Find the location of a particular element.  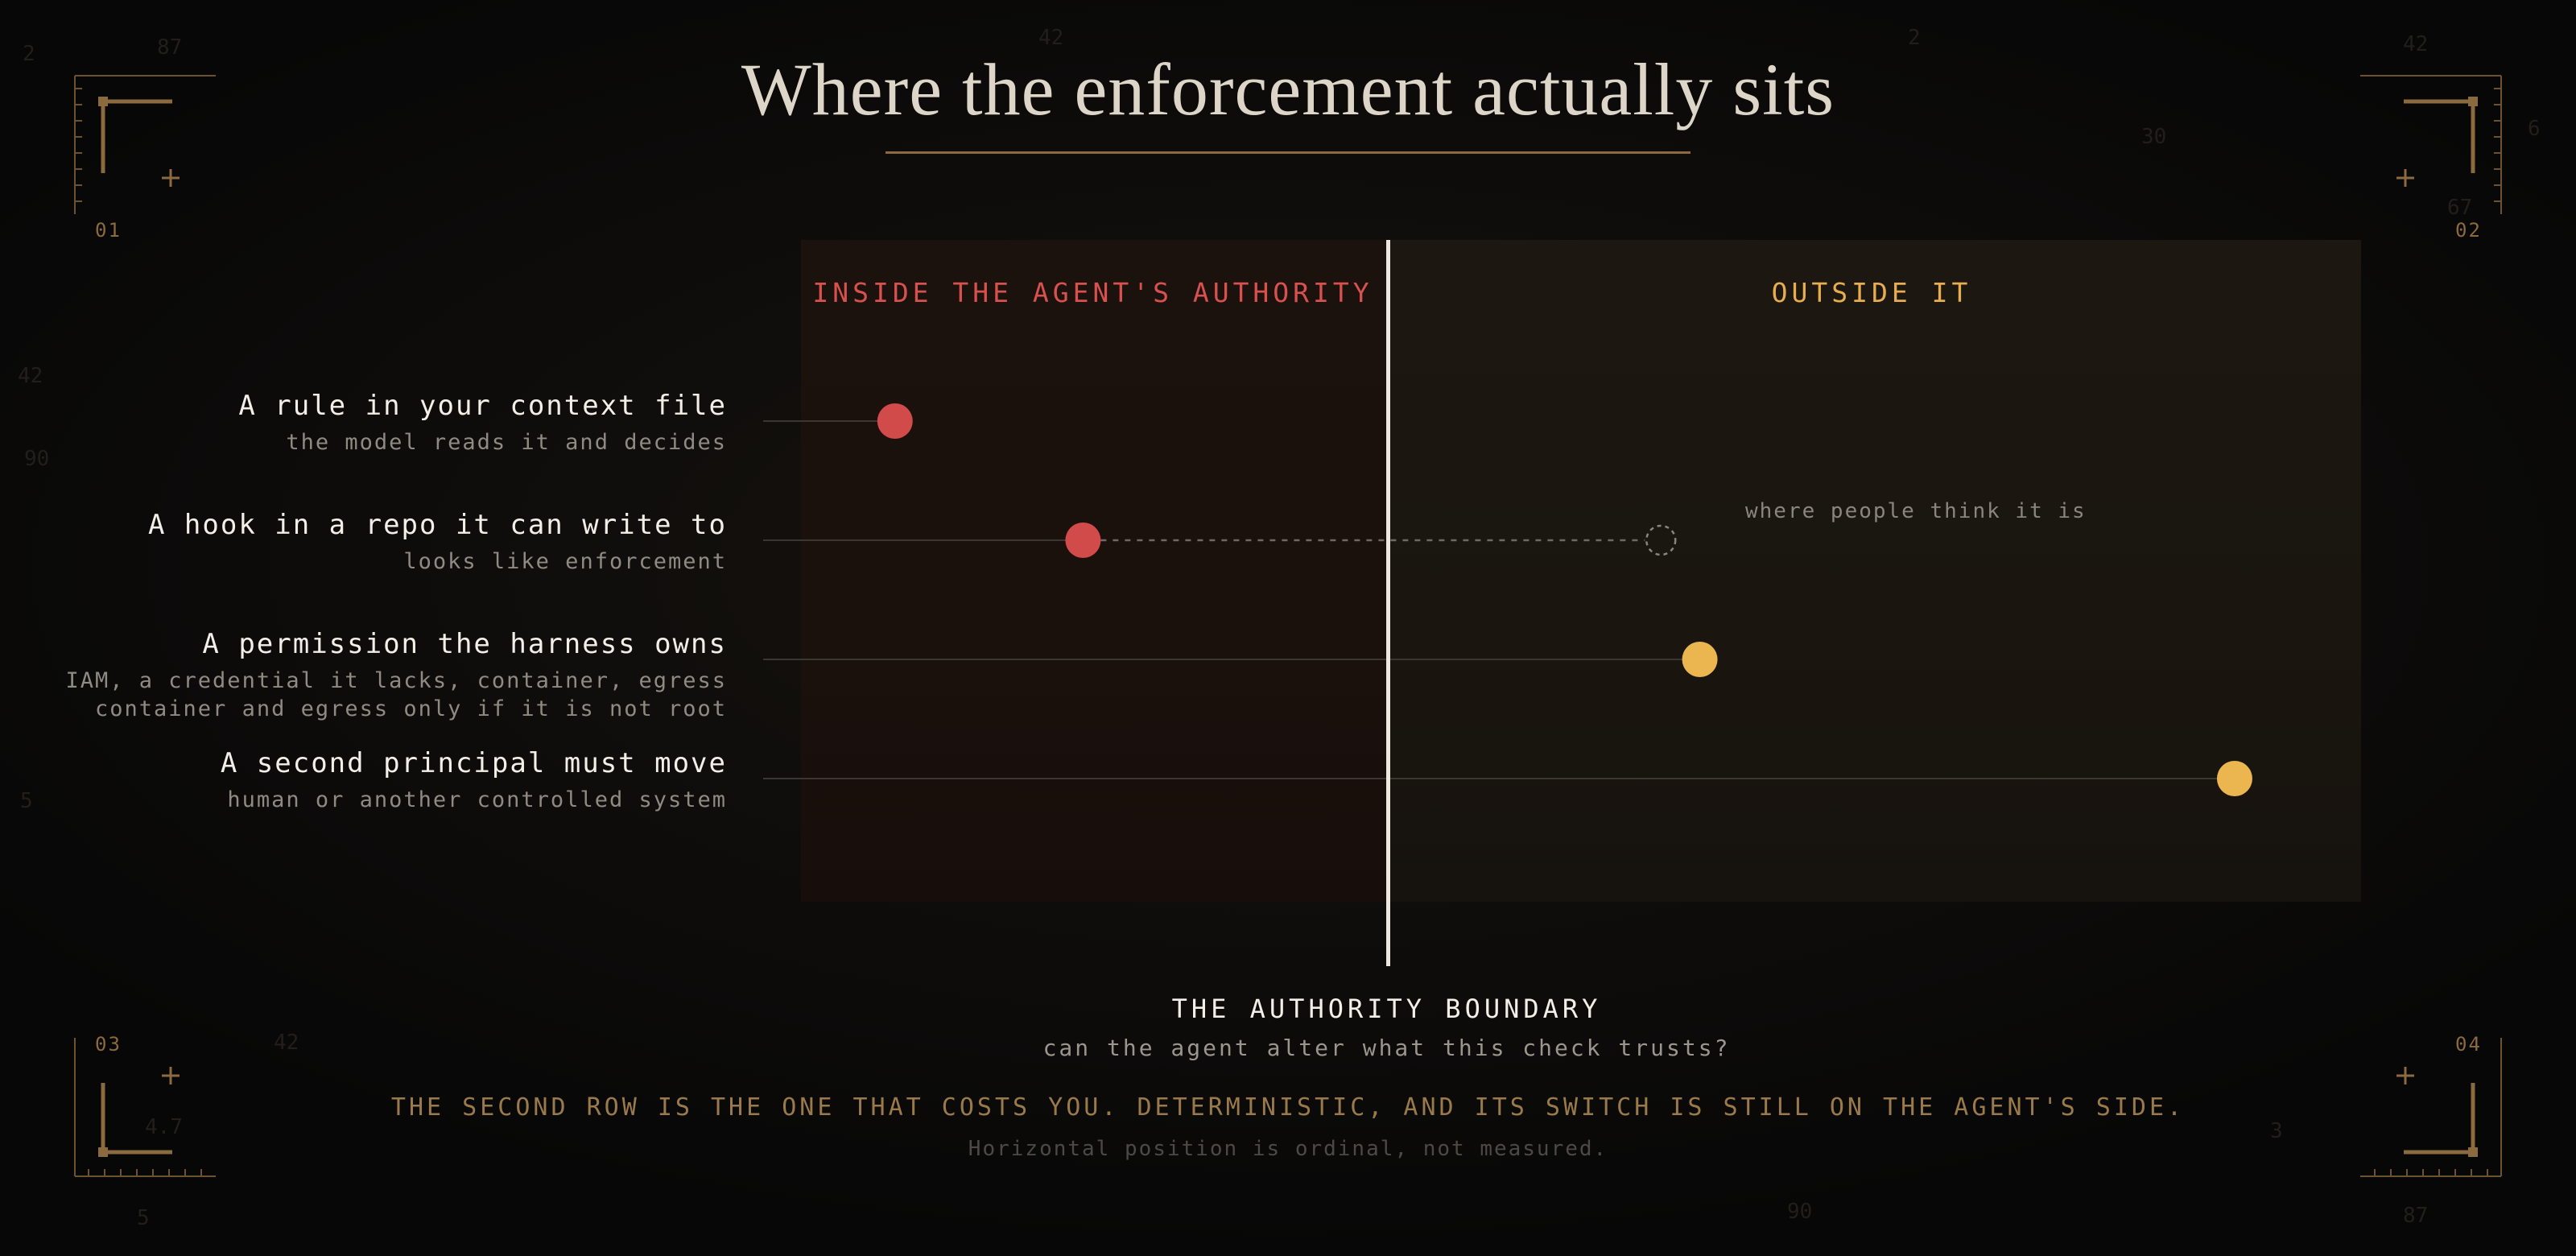

row-3-marker is located at coordinates (2234, 778).